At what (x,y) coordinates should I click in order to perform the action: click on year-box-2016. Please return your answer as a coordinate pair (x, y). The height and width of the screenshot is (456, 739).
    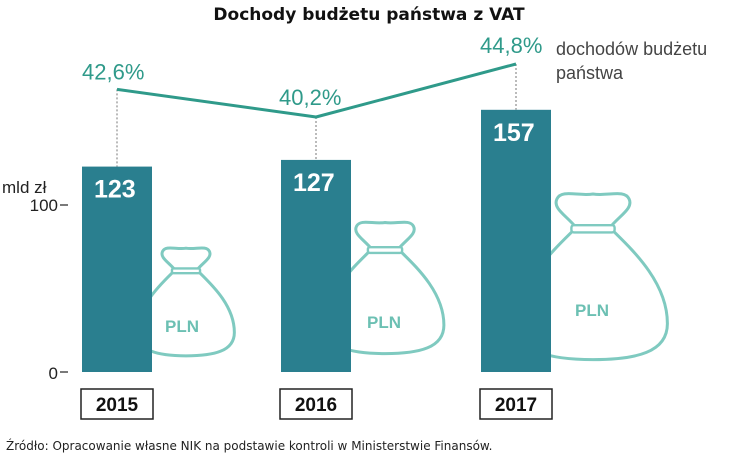
    Looking at the image, I should click on (316, 404).